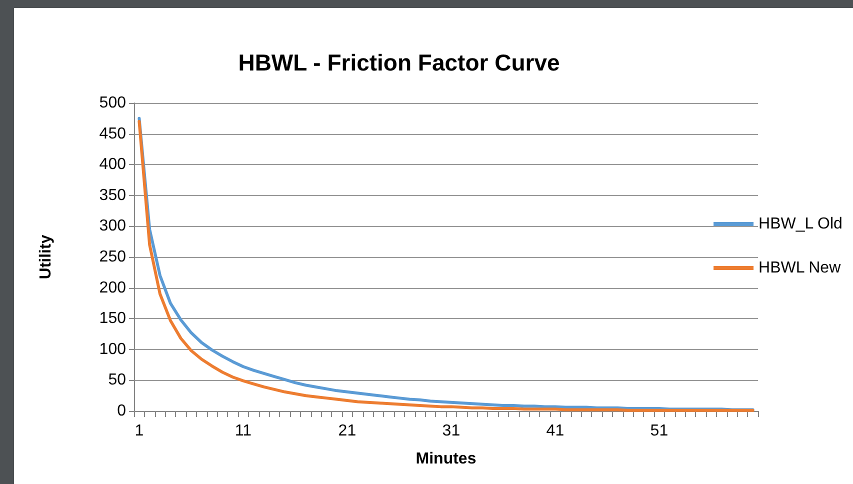  What do you see at coordinates (112, 349) in the screenshot?
I see `y-tick-label: 100` at bounding box center [112, 349].